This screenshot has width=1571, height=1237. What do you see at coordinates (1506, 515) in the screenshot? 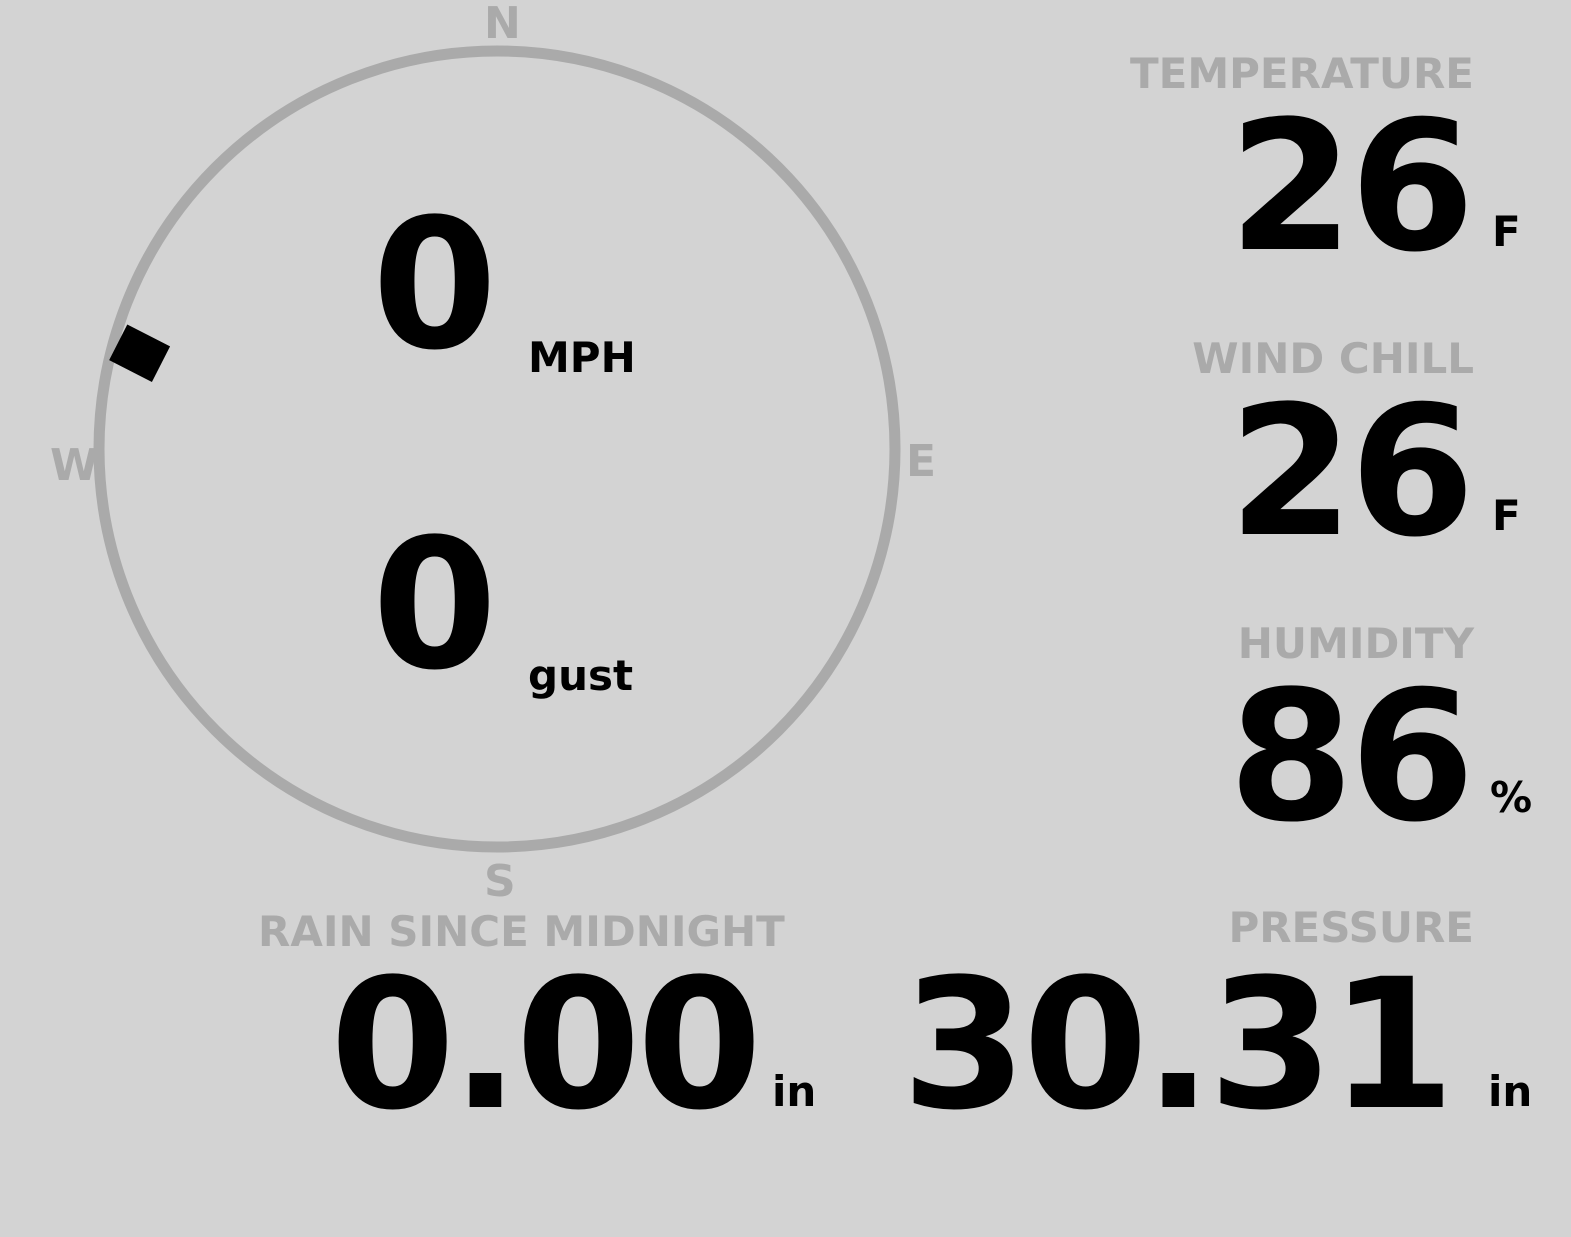
I see `wind-chill-unit: F` at bounding box center [1506, 515].